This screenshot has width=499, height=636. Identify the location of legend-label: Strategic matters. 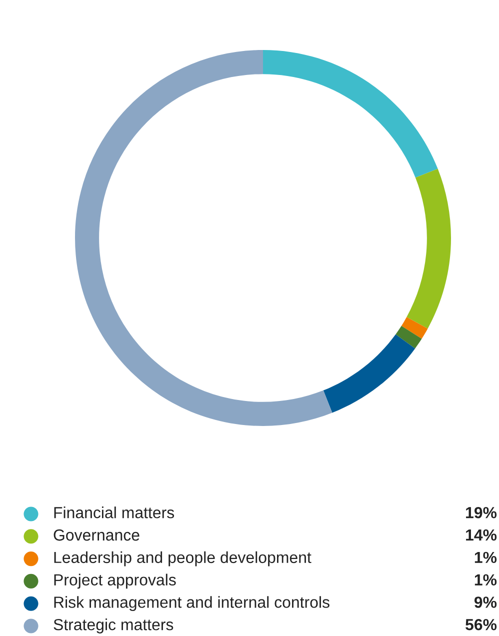
(114, 626).